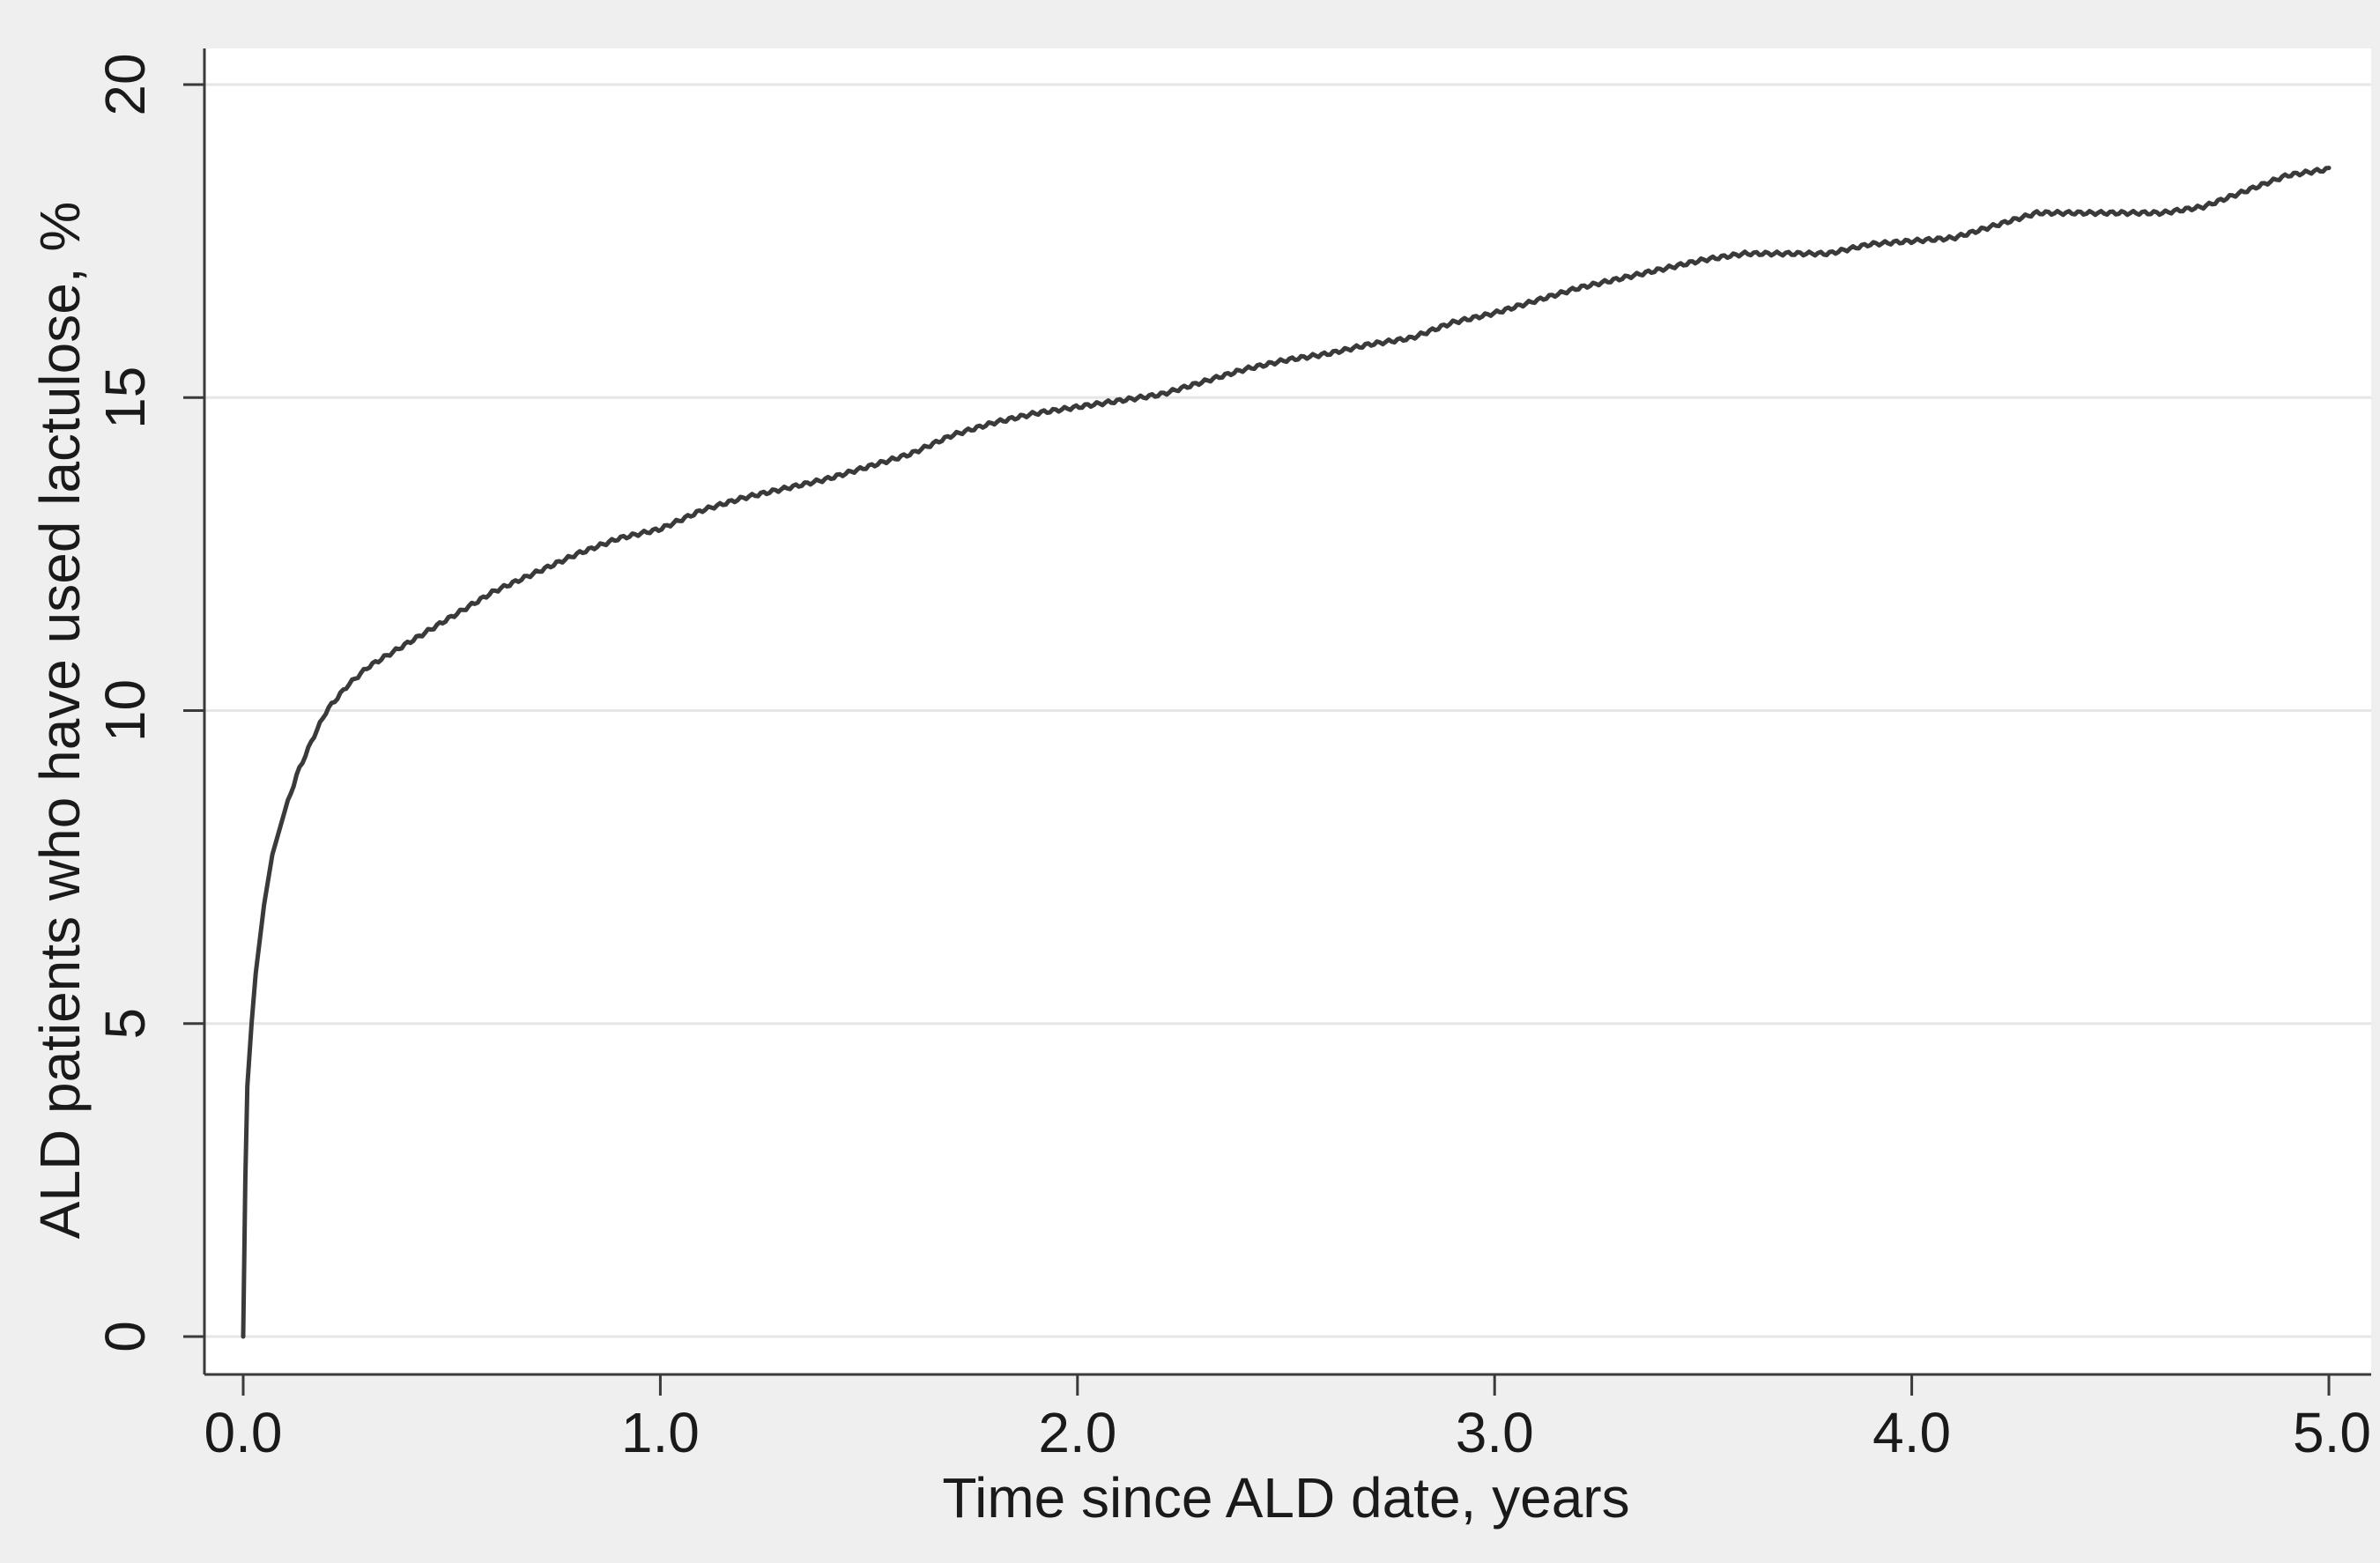 Image resolution: width=2380 pixels, height=1563 pixels. What do you see at coordinates (660, 1432) in the screenshot?
I see `x-tick-label-1.0: 1.0` at bounding box center [660, 1432].